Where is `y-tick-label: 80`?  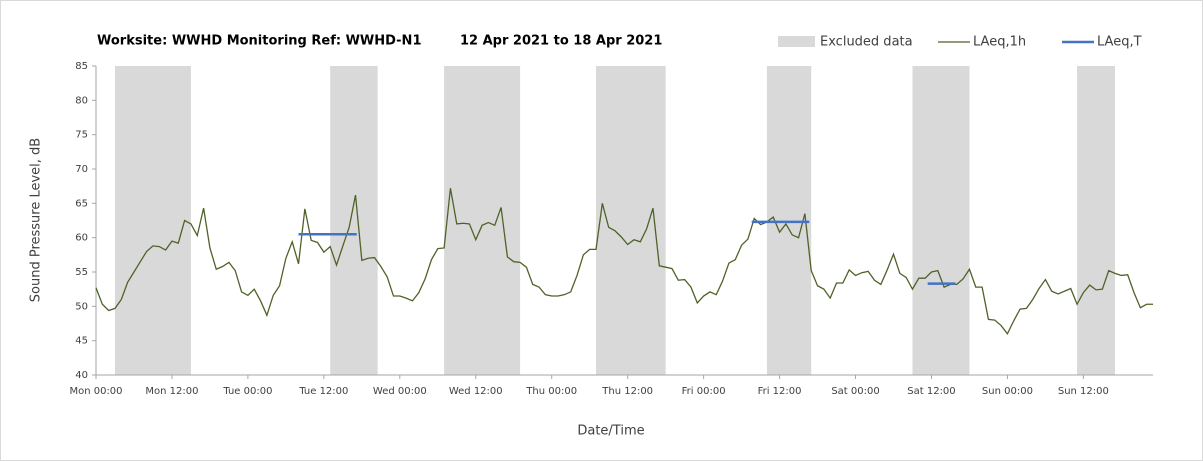 y-tick-label: 80 is located at coordinates (81, 100).